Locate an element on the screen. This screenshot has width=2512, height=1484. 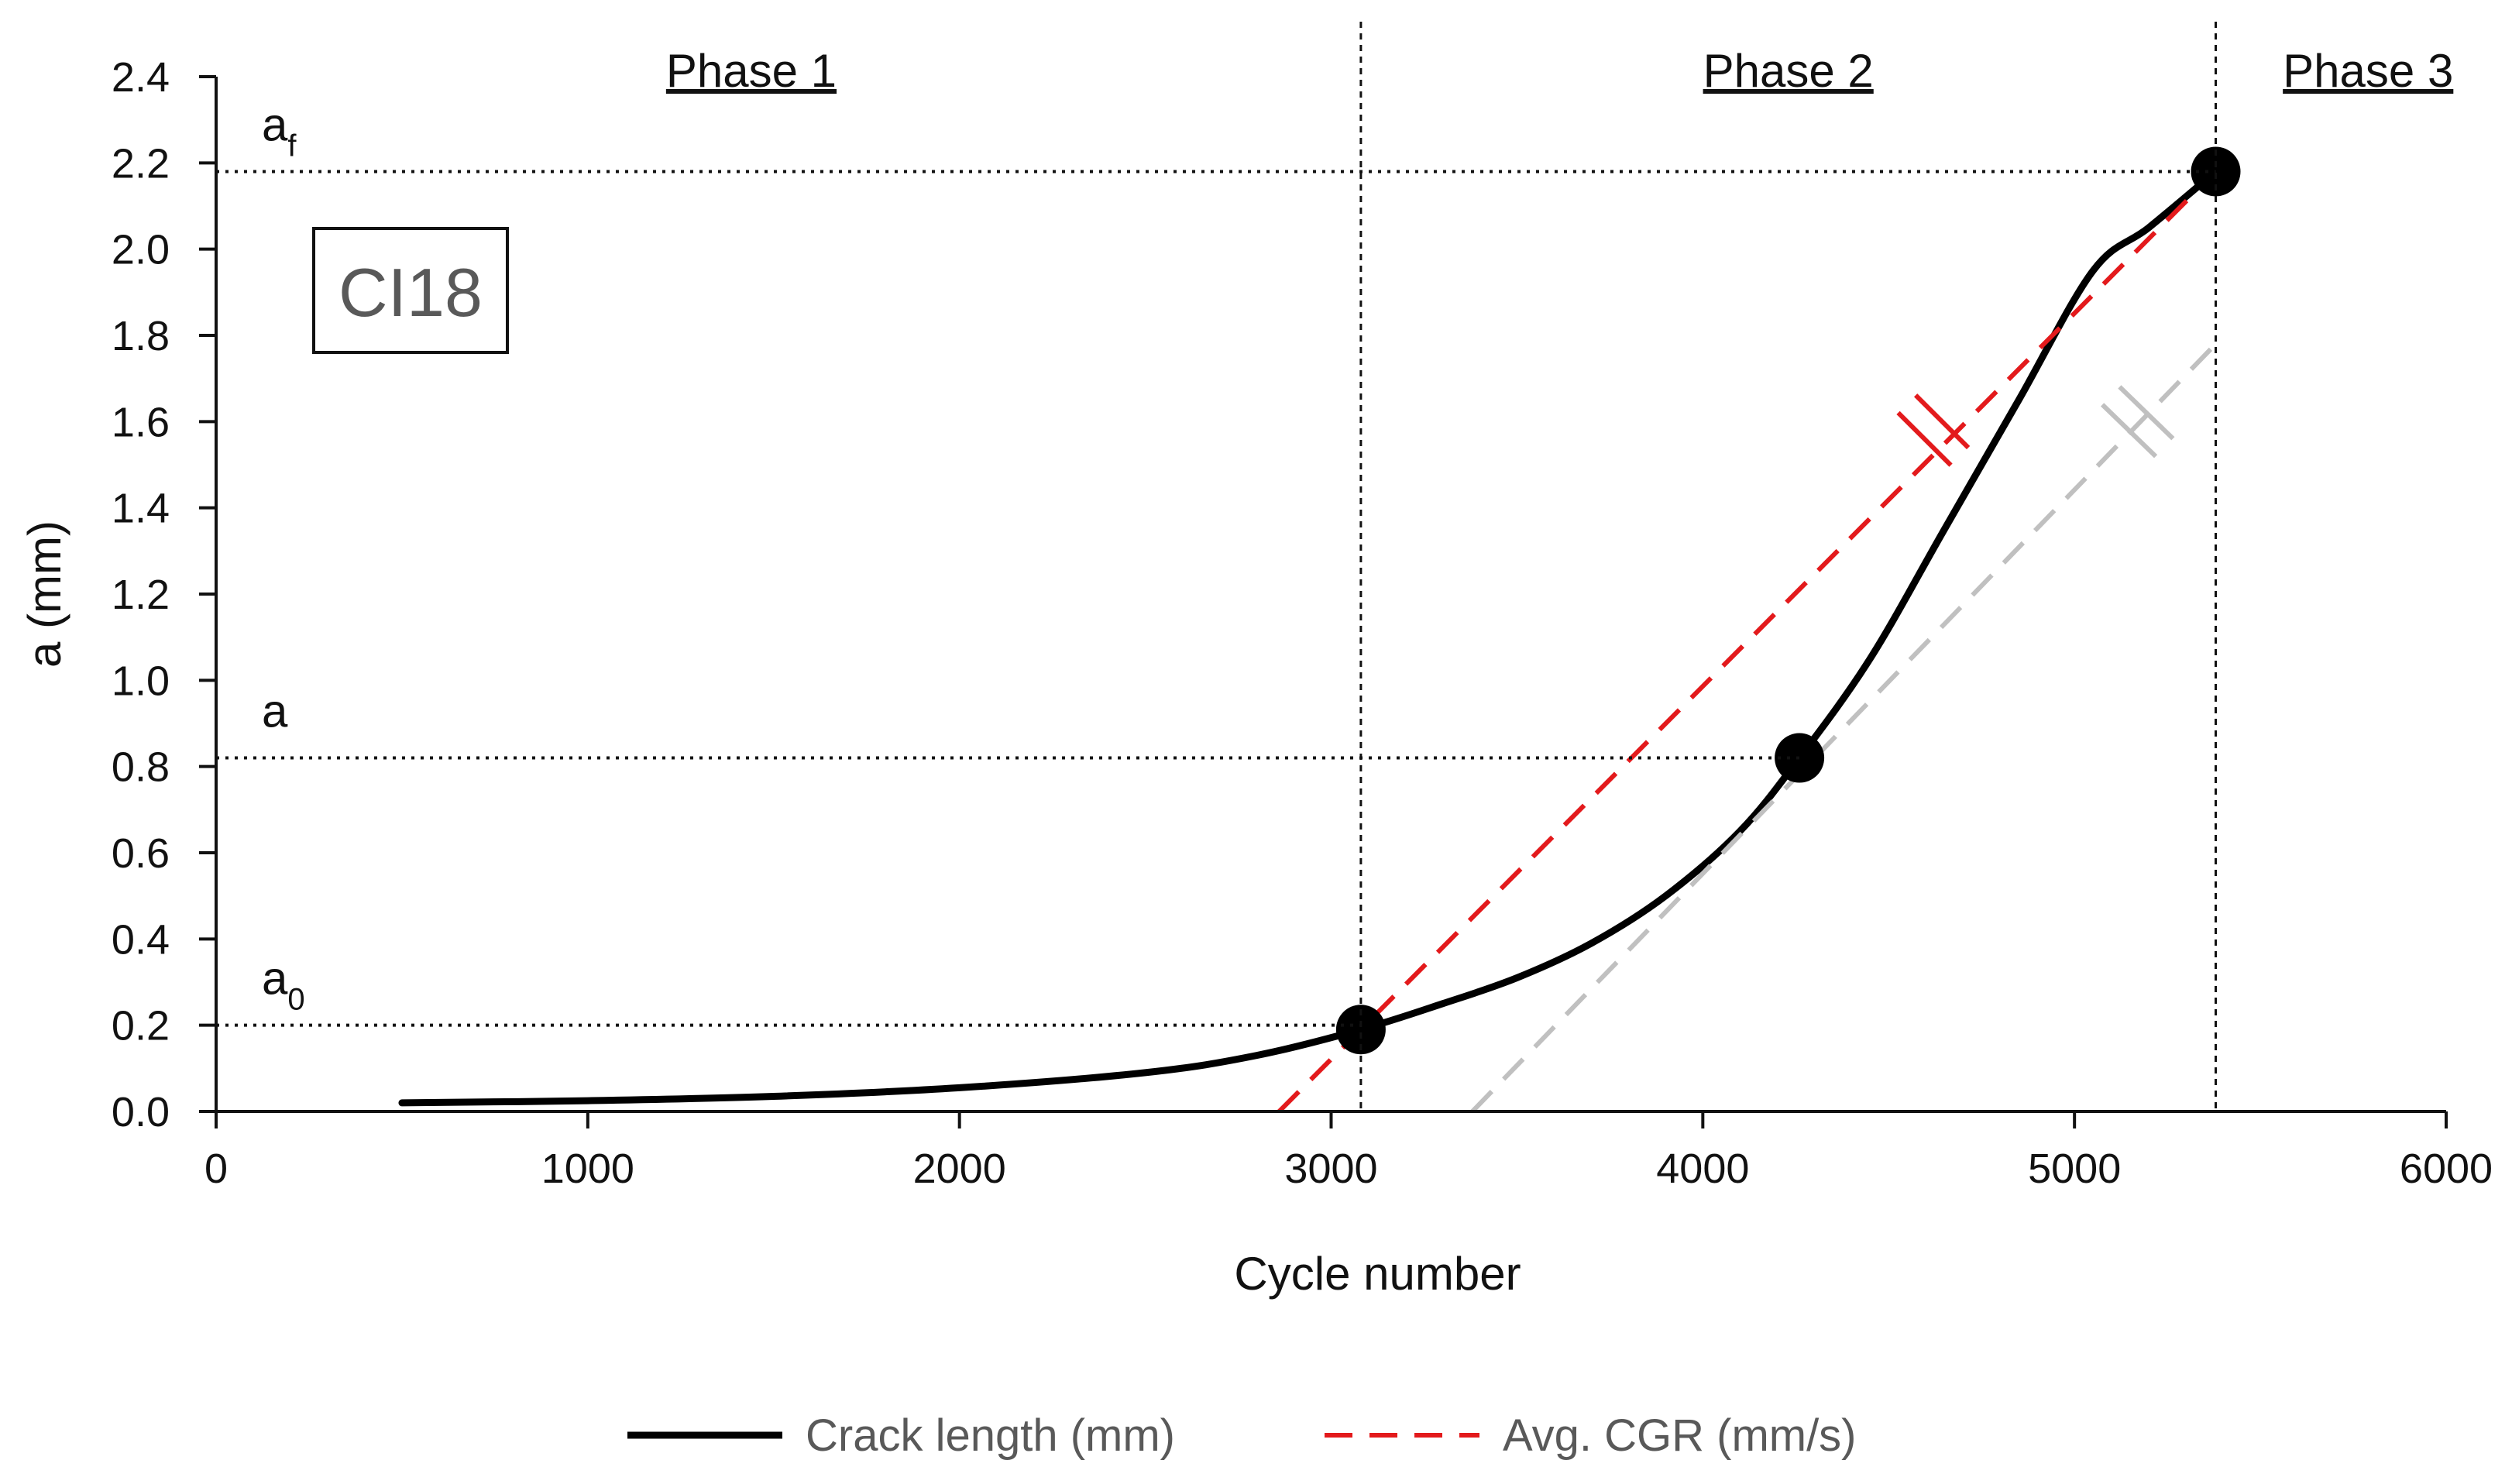
y-tick-label: 1.4 is located at coordinates (141, 509).